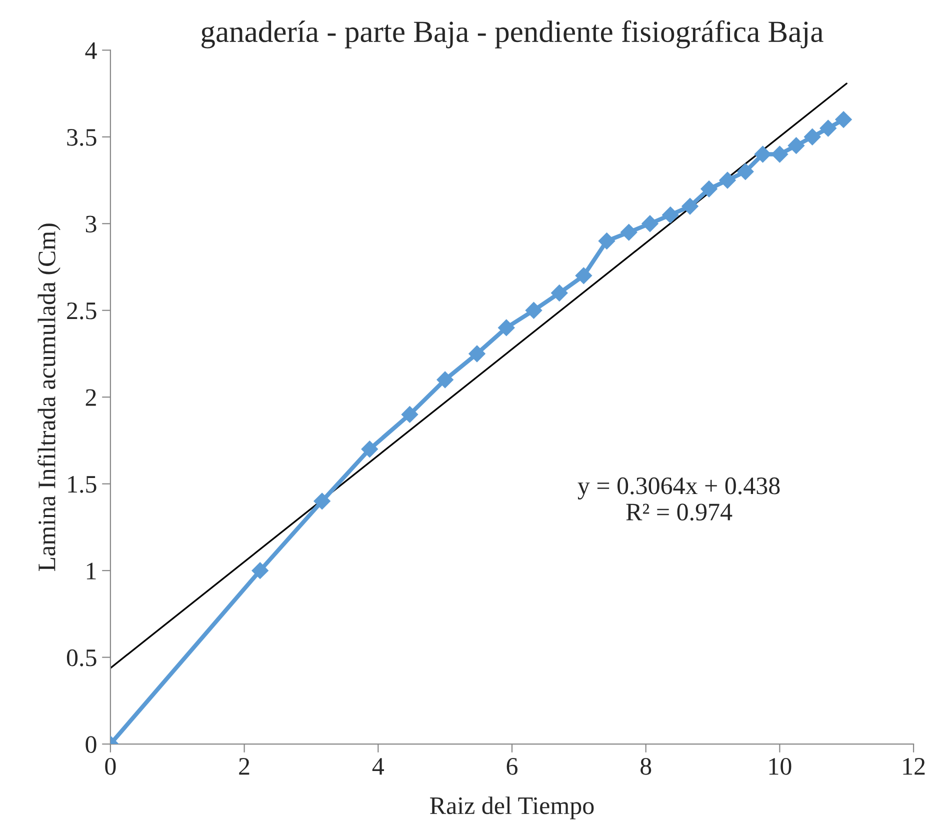 This screenshot has width=936, height=836. I want to click on x-tick-label: 4, so click(378, 766).